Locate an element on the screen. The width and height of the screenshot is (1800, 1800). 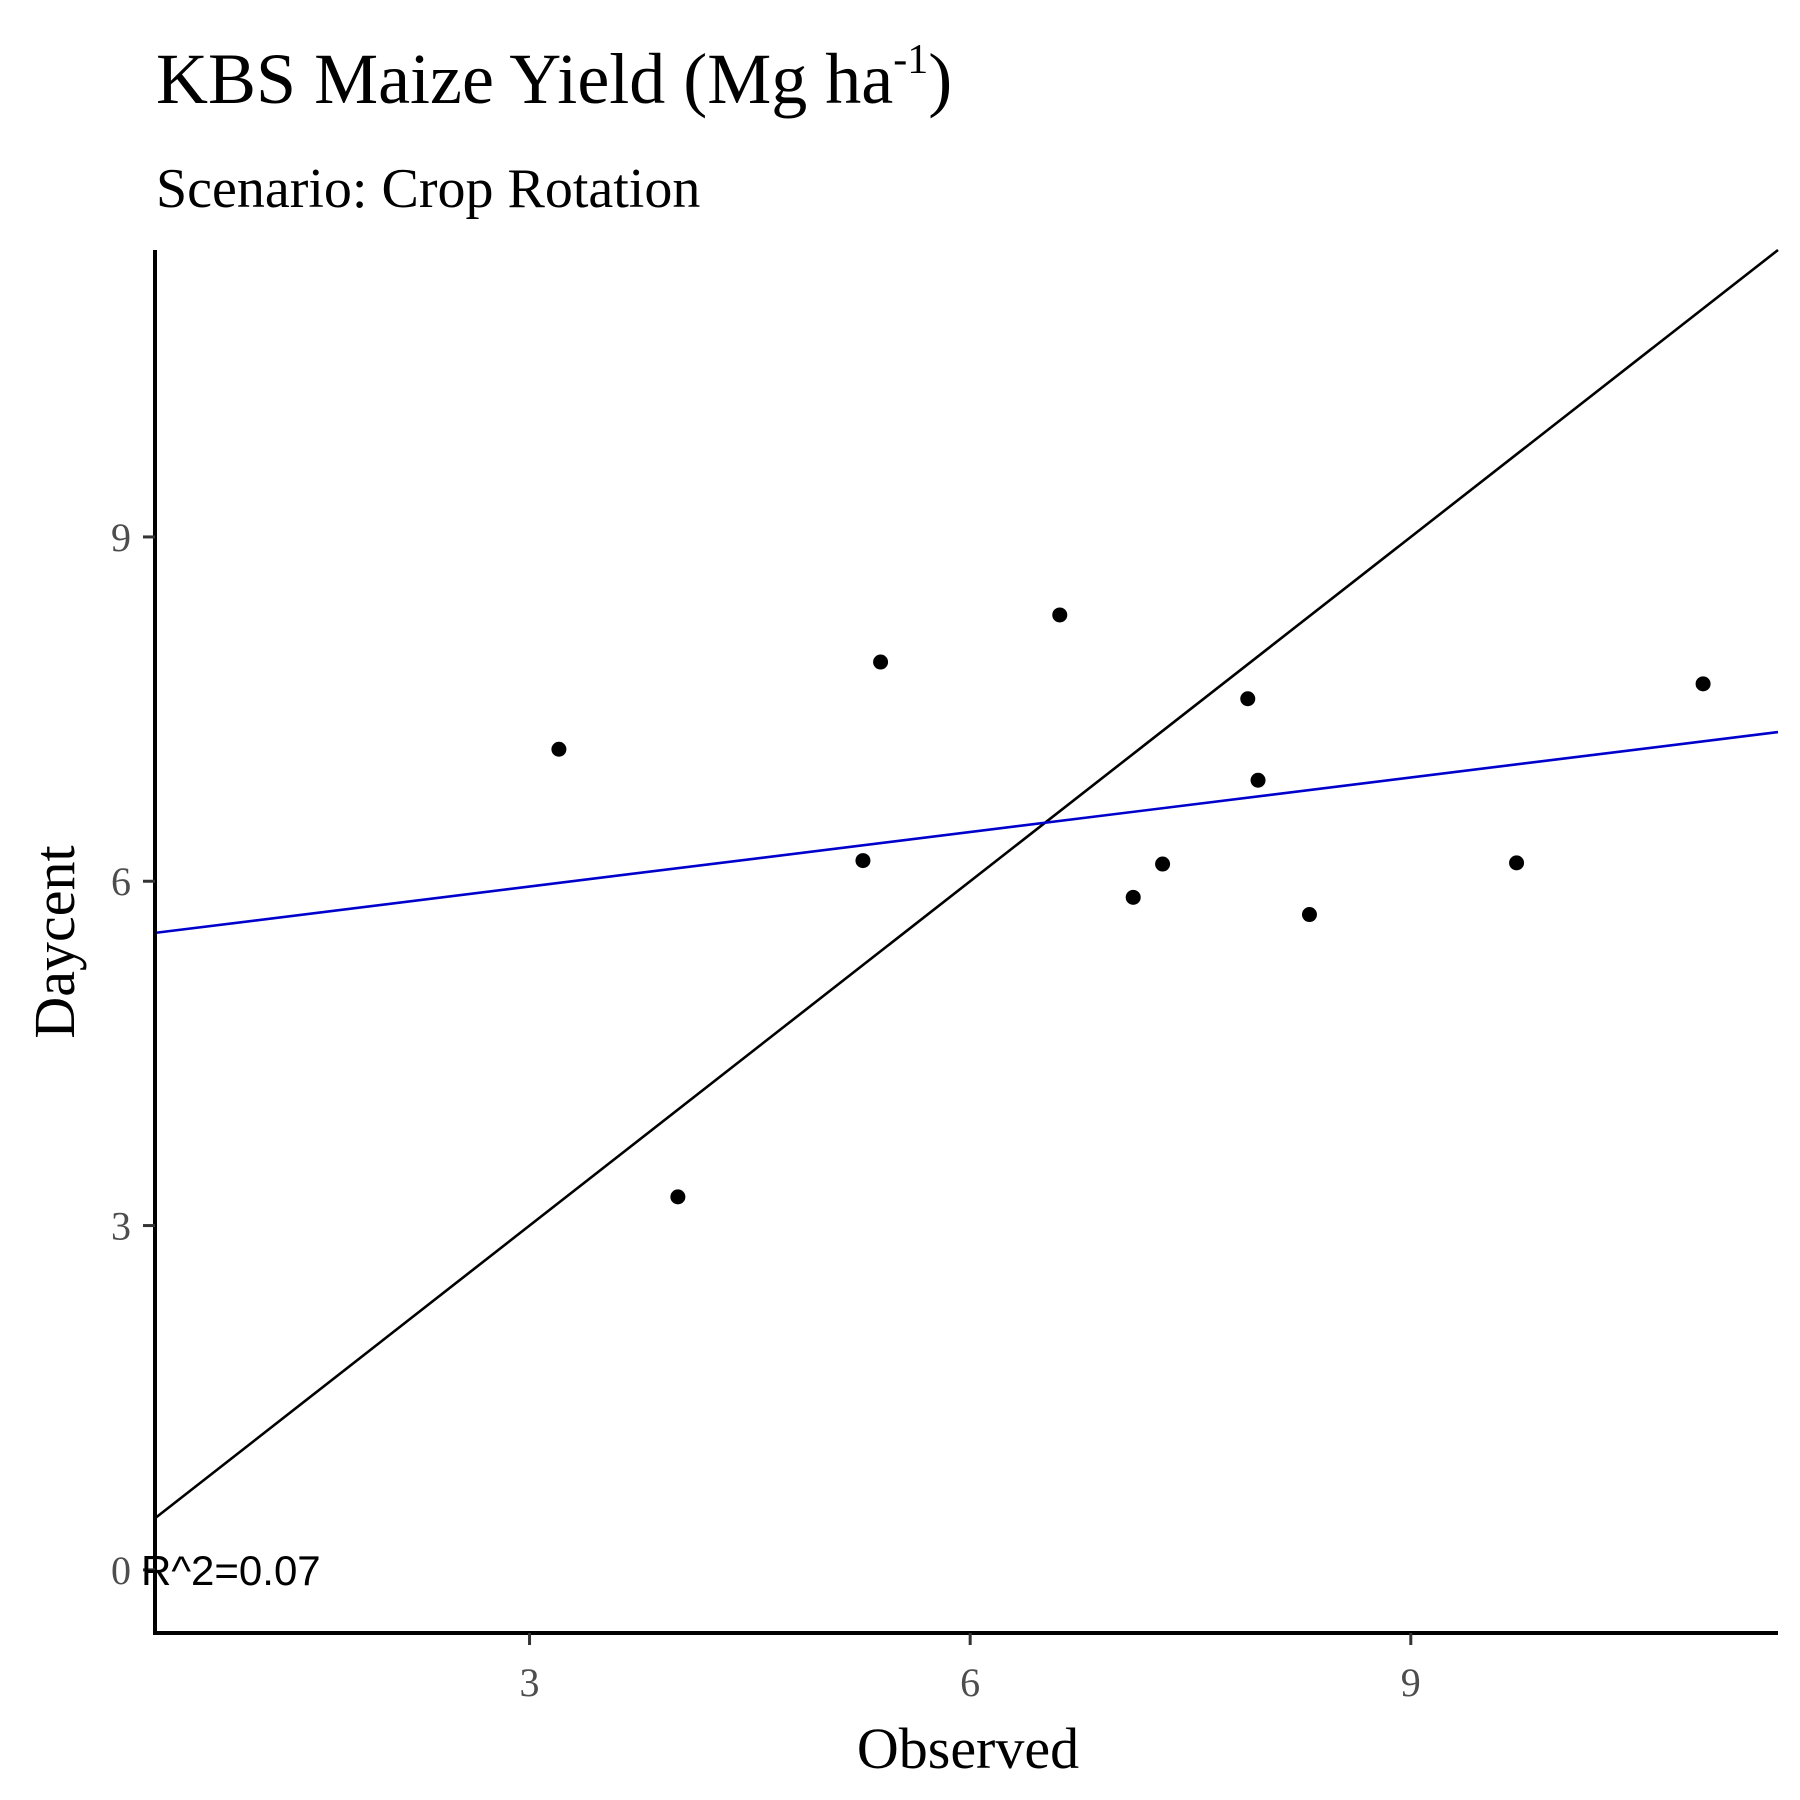
chart-title-close: ) is located at coordinates (940, 79).